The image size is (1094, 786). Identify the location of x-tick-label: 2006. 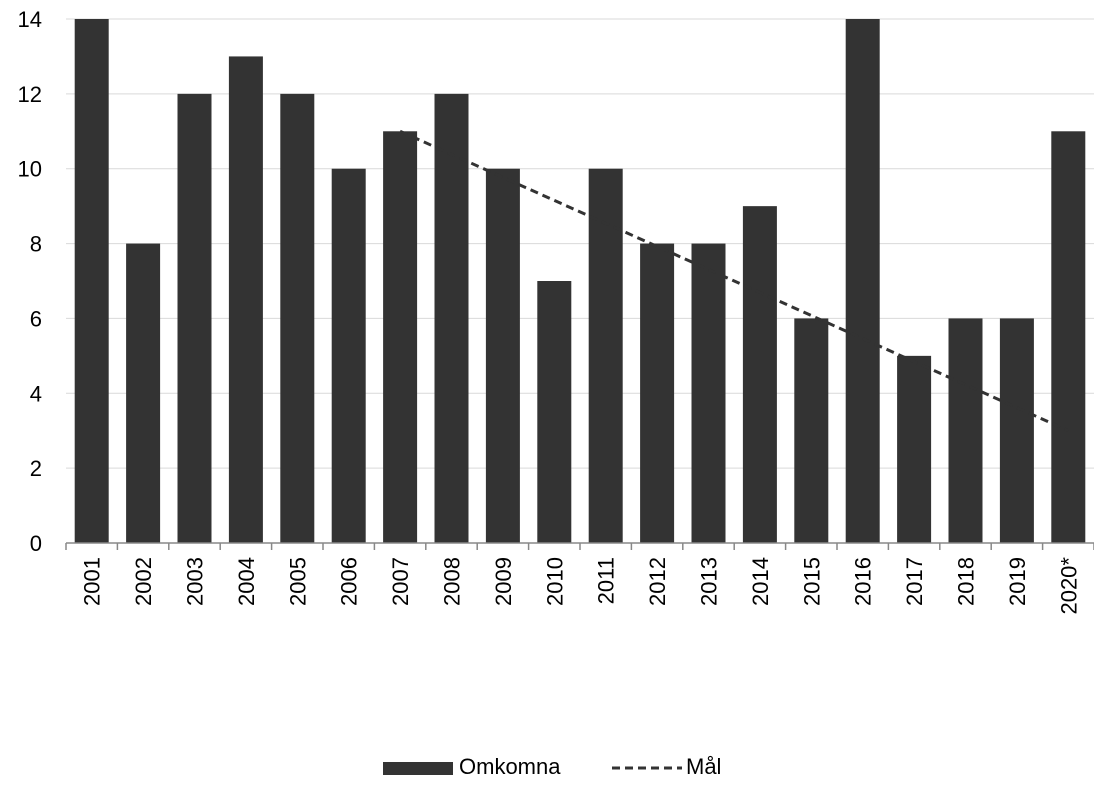
(349, 581).